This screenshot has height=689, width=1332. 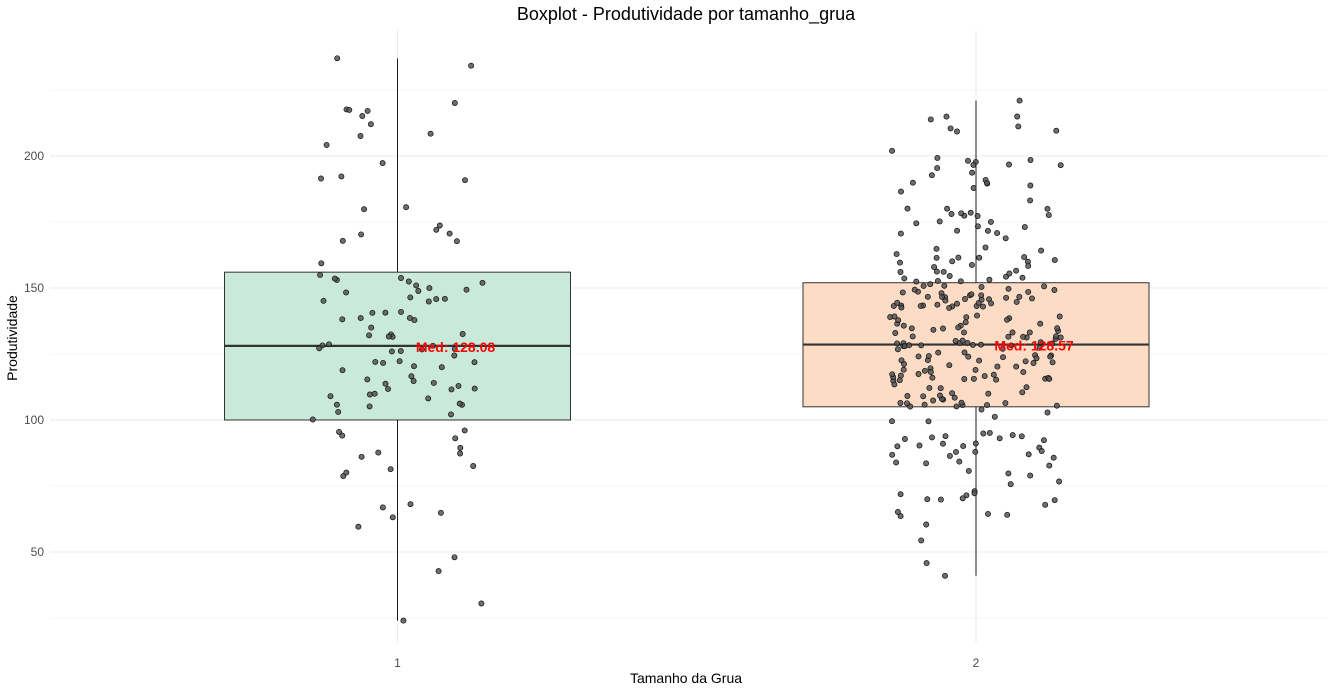 I want to click on x-tick-label: 2, so click(x=976, y=663).